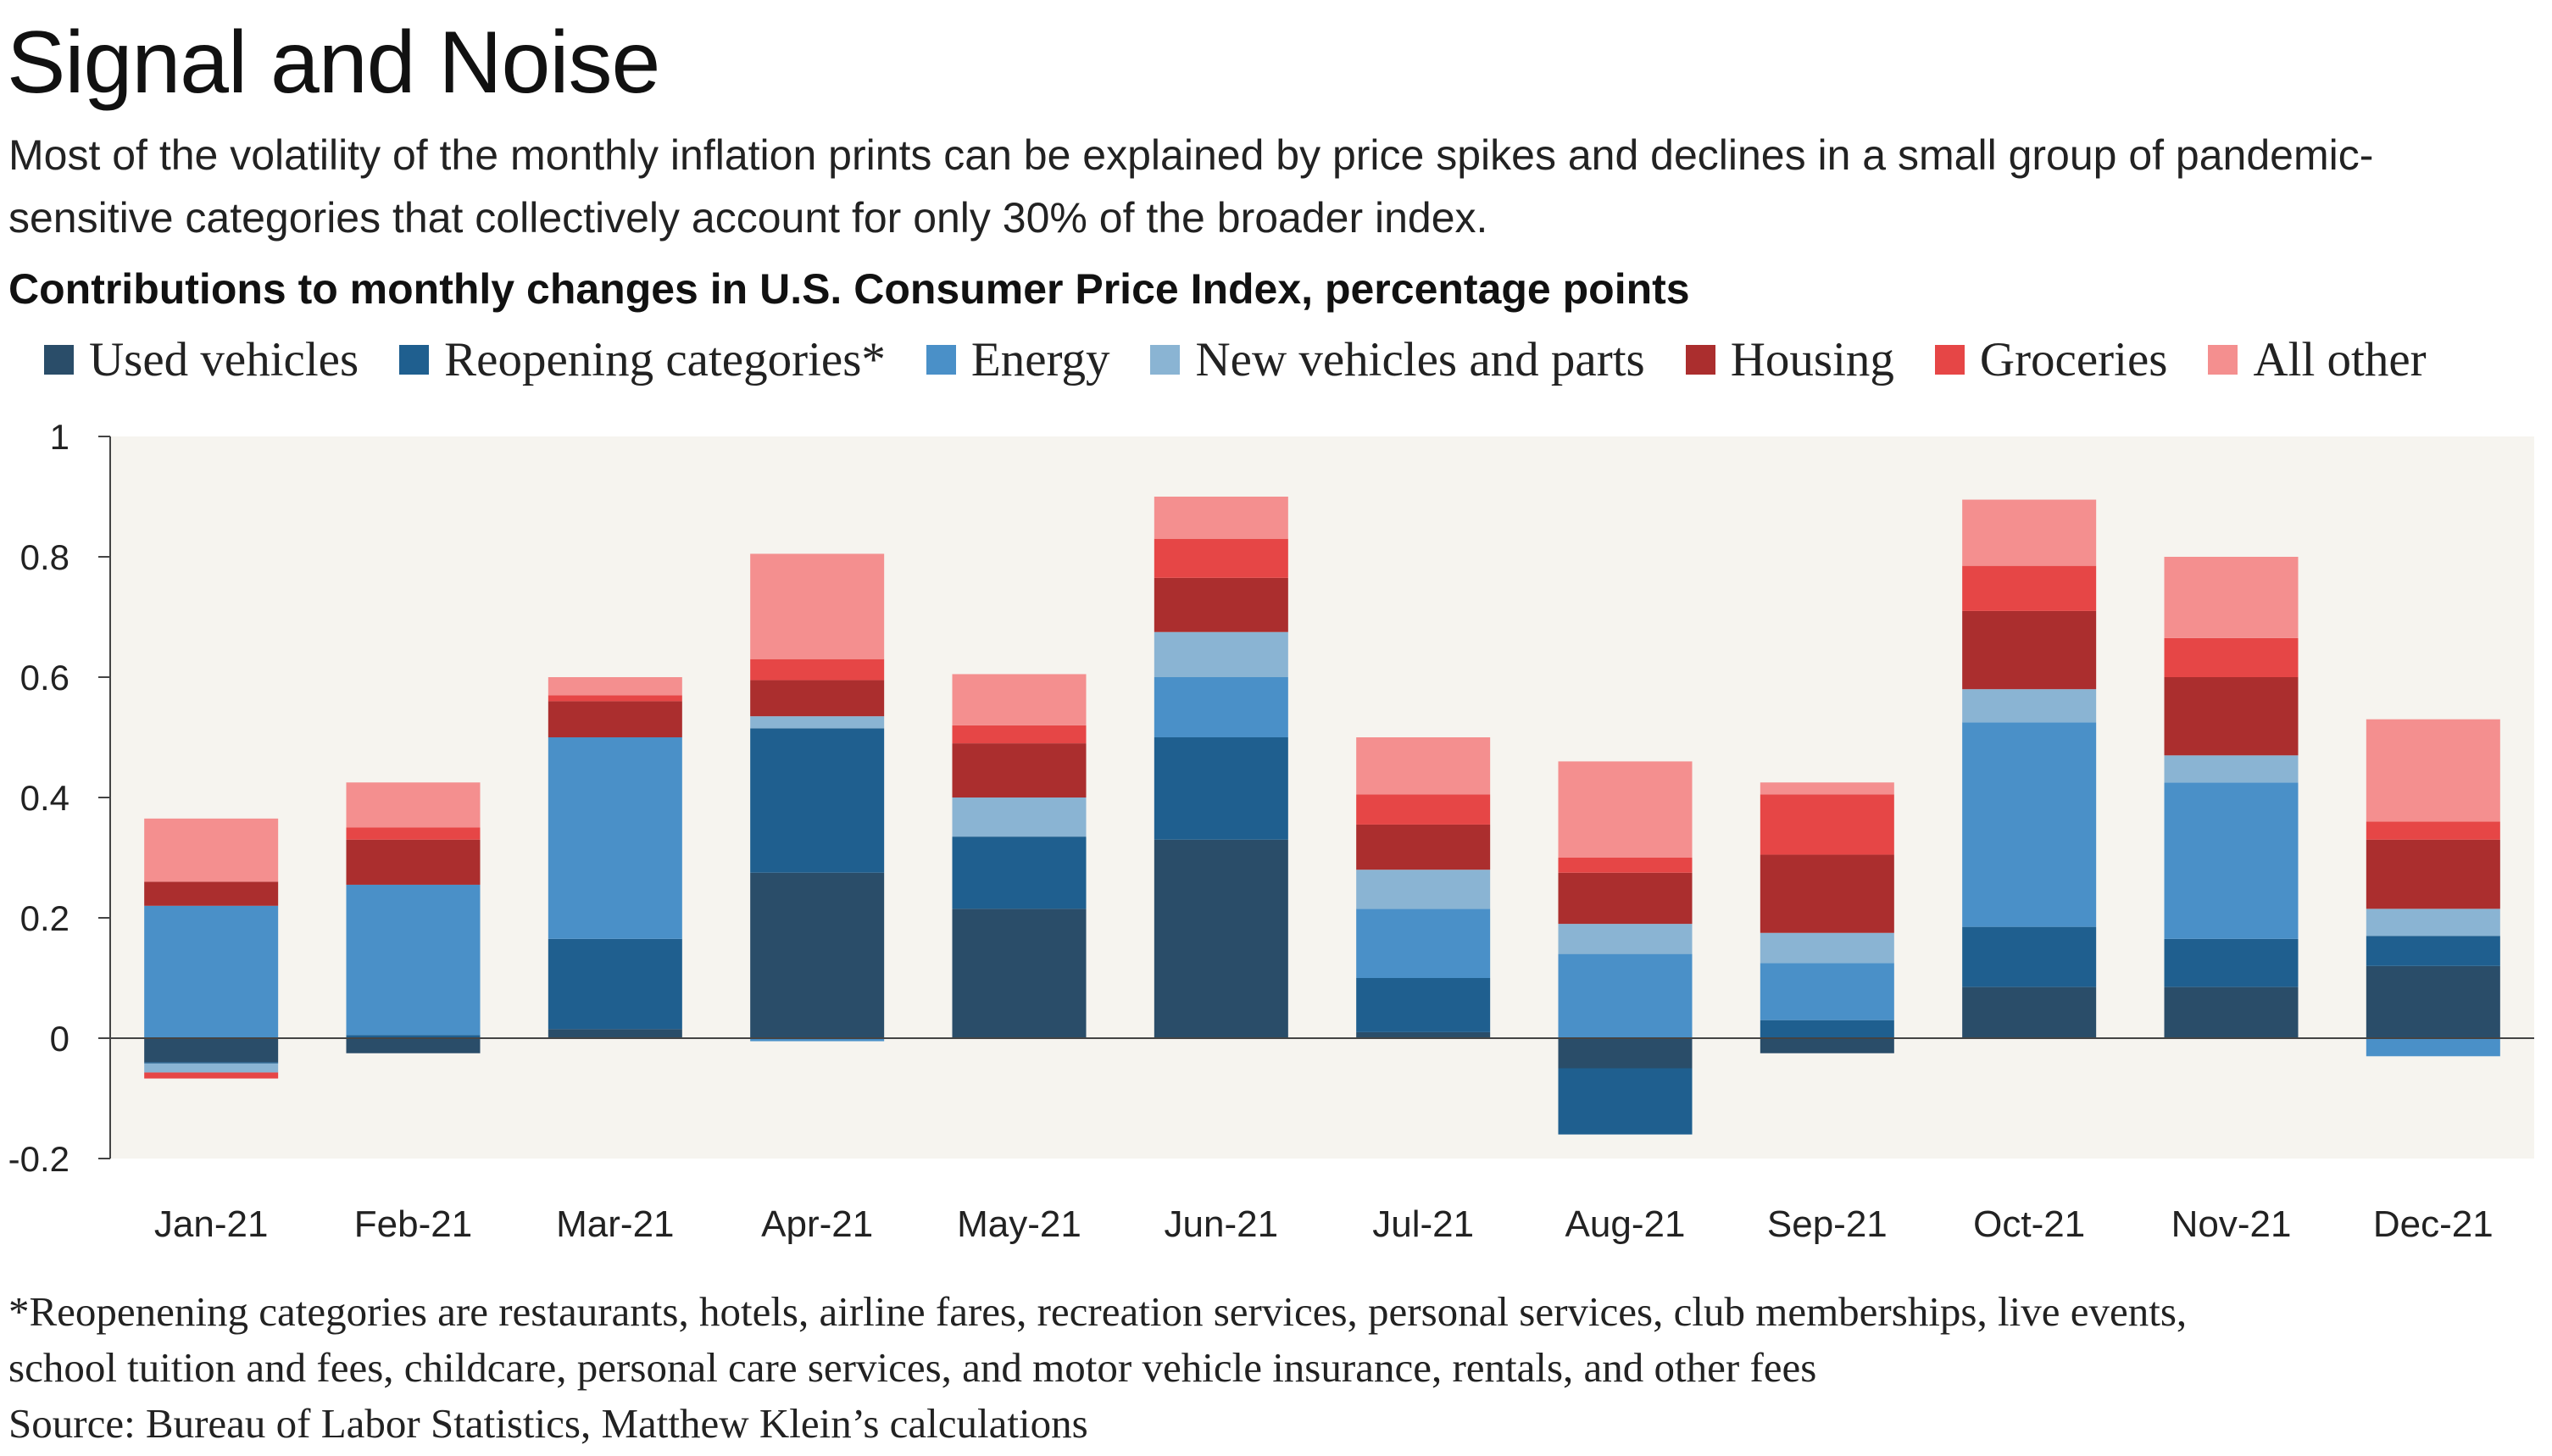 The height and width of the screenshot is (1456, 2552). I want to click on legend-item: Energy, so click(1018, 360).